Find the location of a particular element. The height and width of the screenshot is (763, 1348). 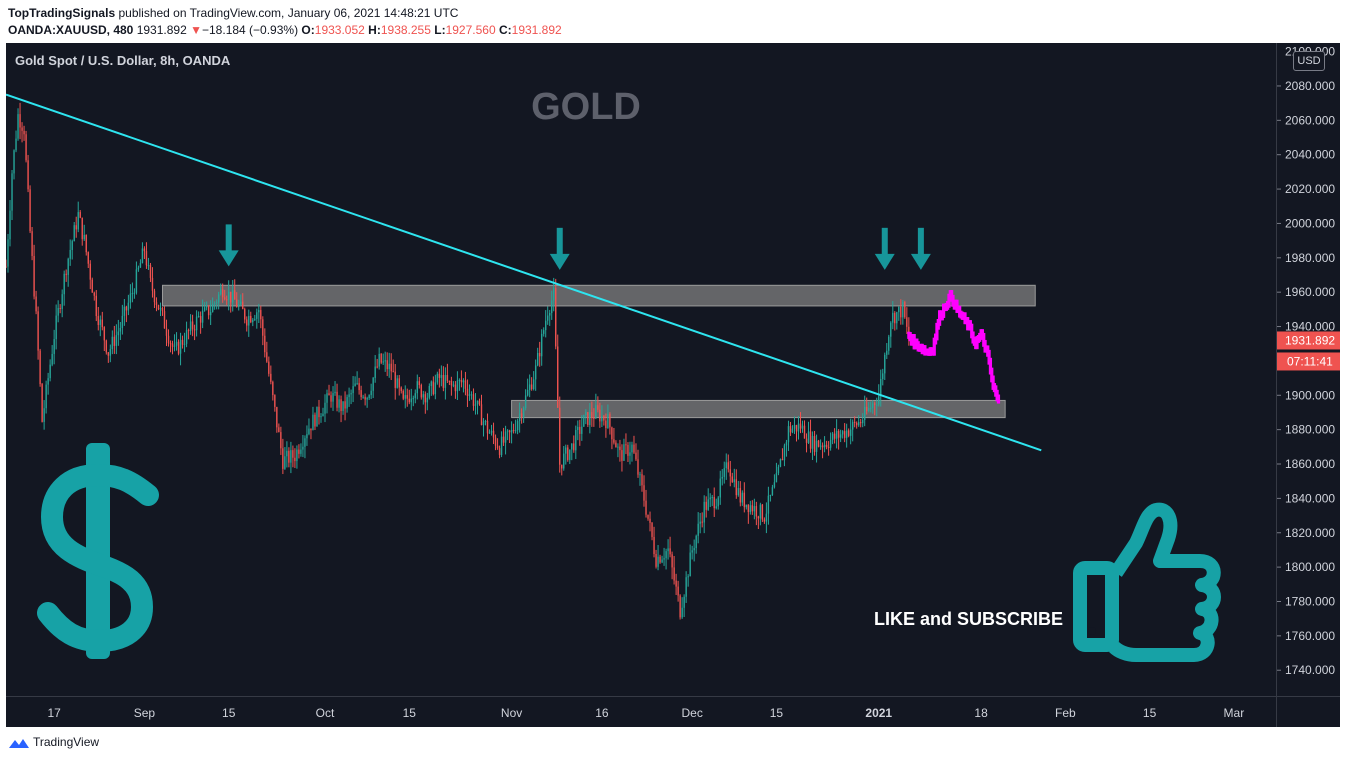

open-label: O: is located at coordinates (308, 30).